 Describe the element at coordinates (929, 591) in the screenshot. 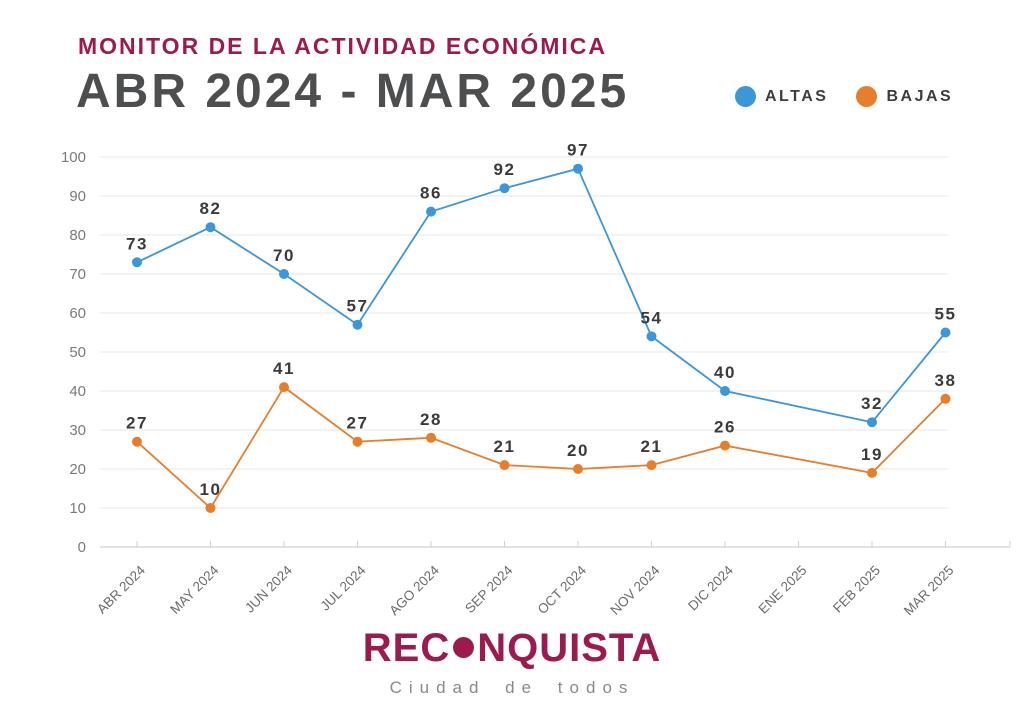

I see `x-tick-label: MAR 2025` at that location.